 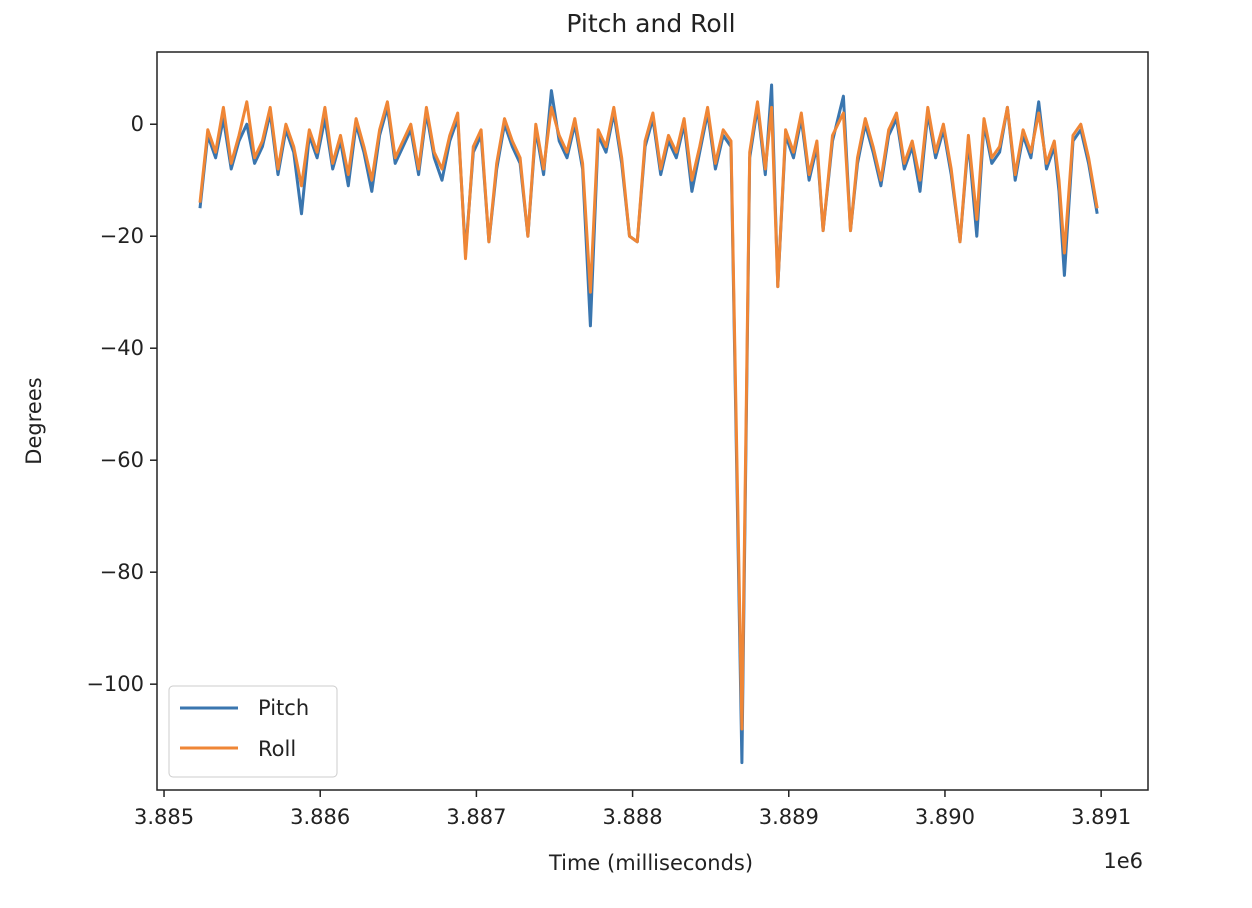 I want to click on x-tick-label: 3.889, so click(x=789, y=817).